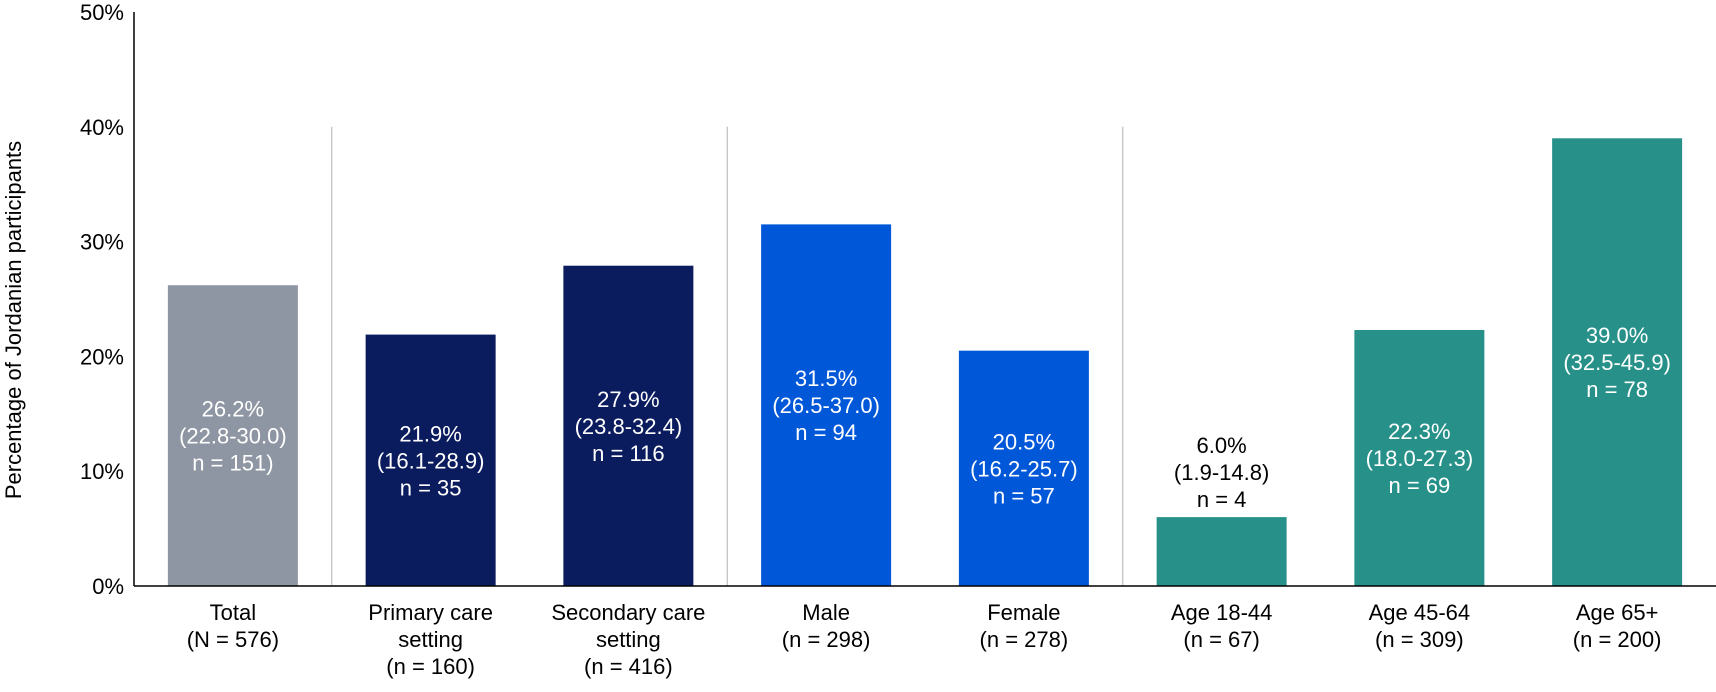 The width and height of the screenshot is (1716, 692). I want to click on bar-data-label: 26.2%(22.8-30.0)n = 151), so click(233, 436).